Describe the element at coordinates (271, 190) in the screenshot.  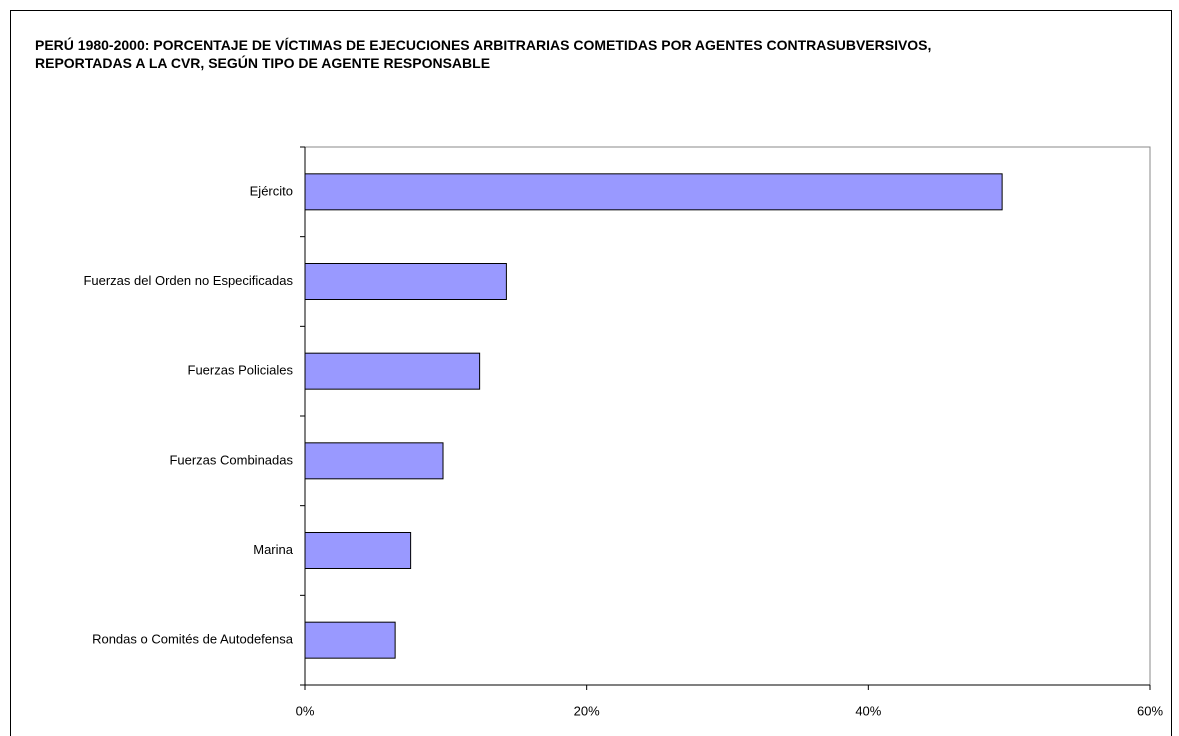
I see `y-tick-label: Ejército` at that location.